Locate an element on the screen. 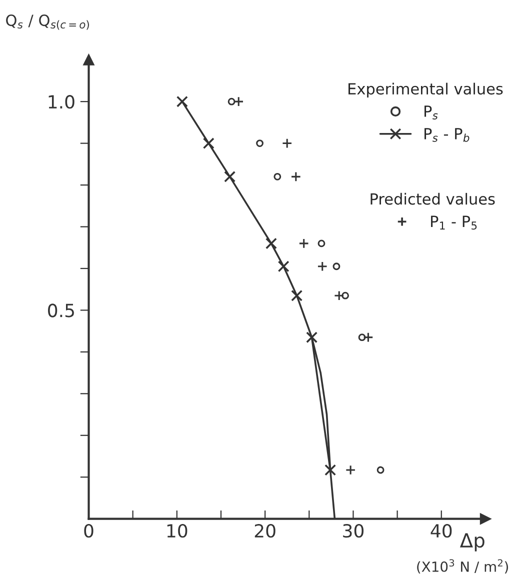  x-tick-label: 10 is located at coordinates (177, 531).